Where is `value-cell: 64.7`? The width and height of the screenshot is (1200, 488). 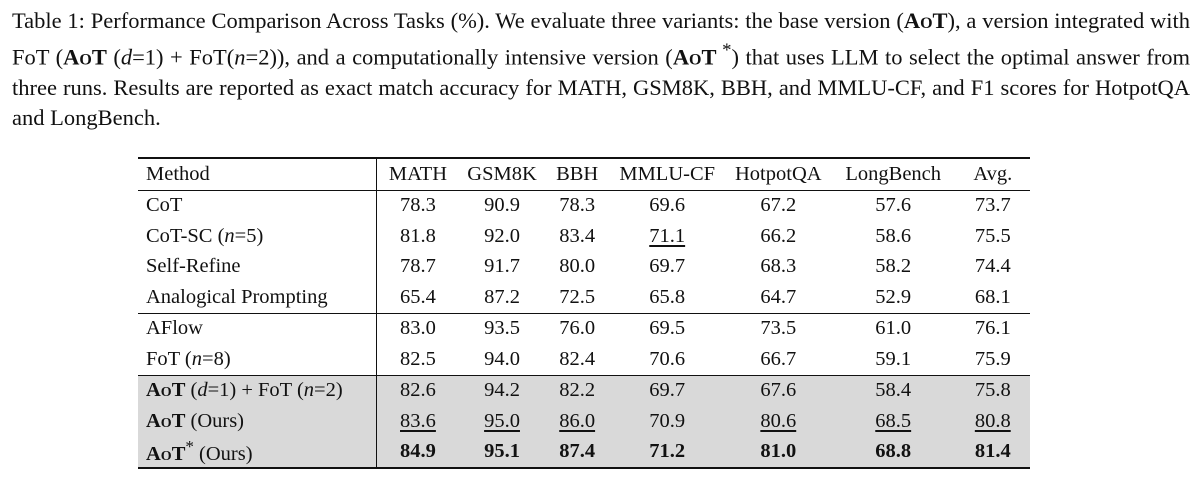
value-cell: 64.7 is located at coordinates (778, 296).